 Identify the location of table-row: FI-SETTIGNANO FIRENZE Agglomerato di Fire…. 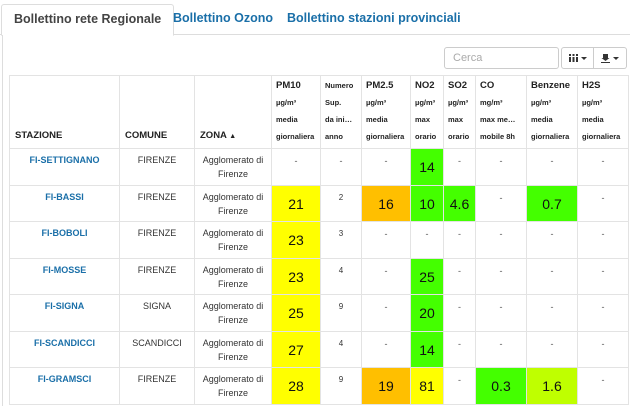
(319, 167).